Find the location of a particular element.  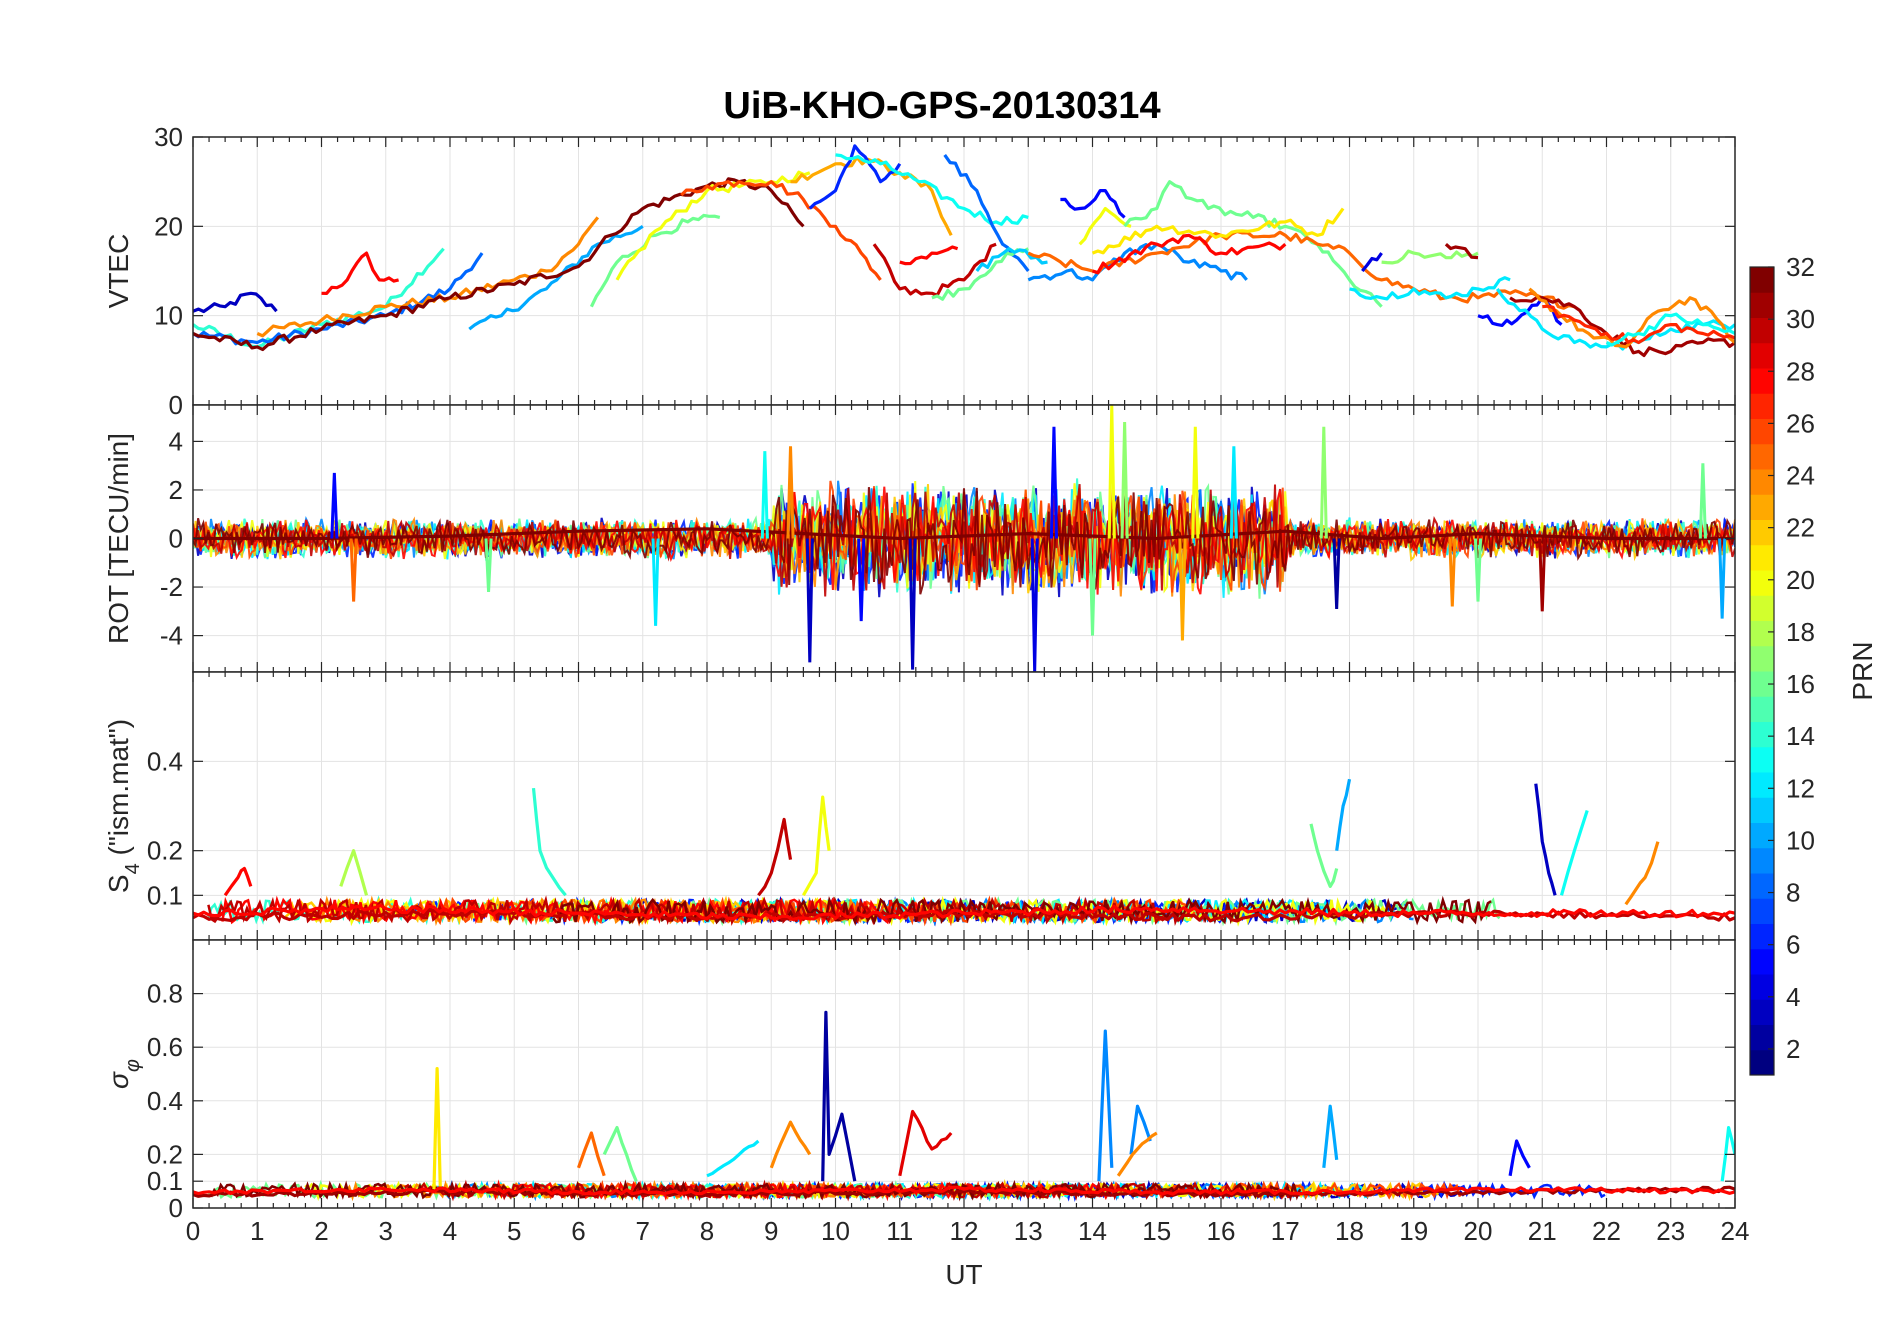

y-tick-label: 0.6 is located at coordinates (165, 1047).